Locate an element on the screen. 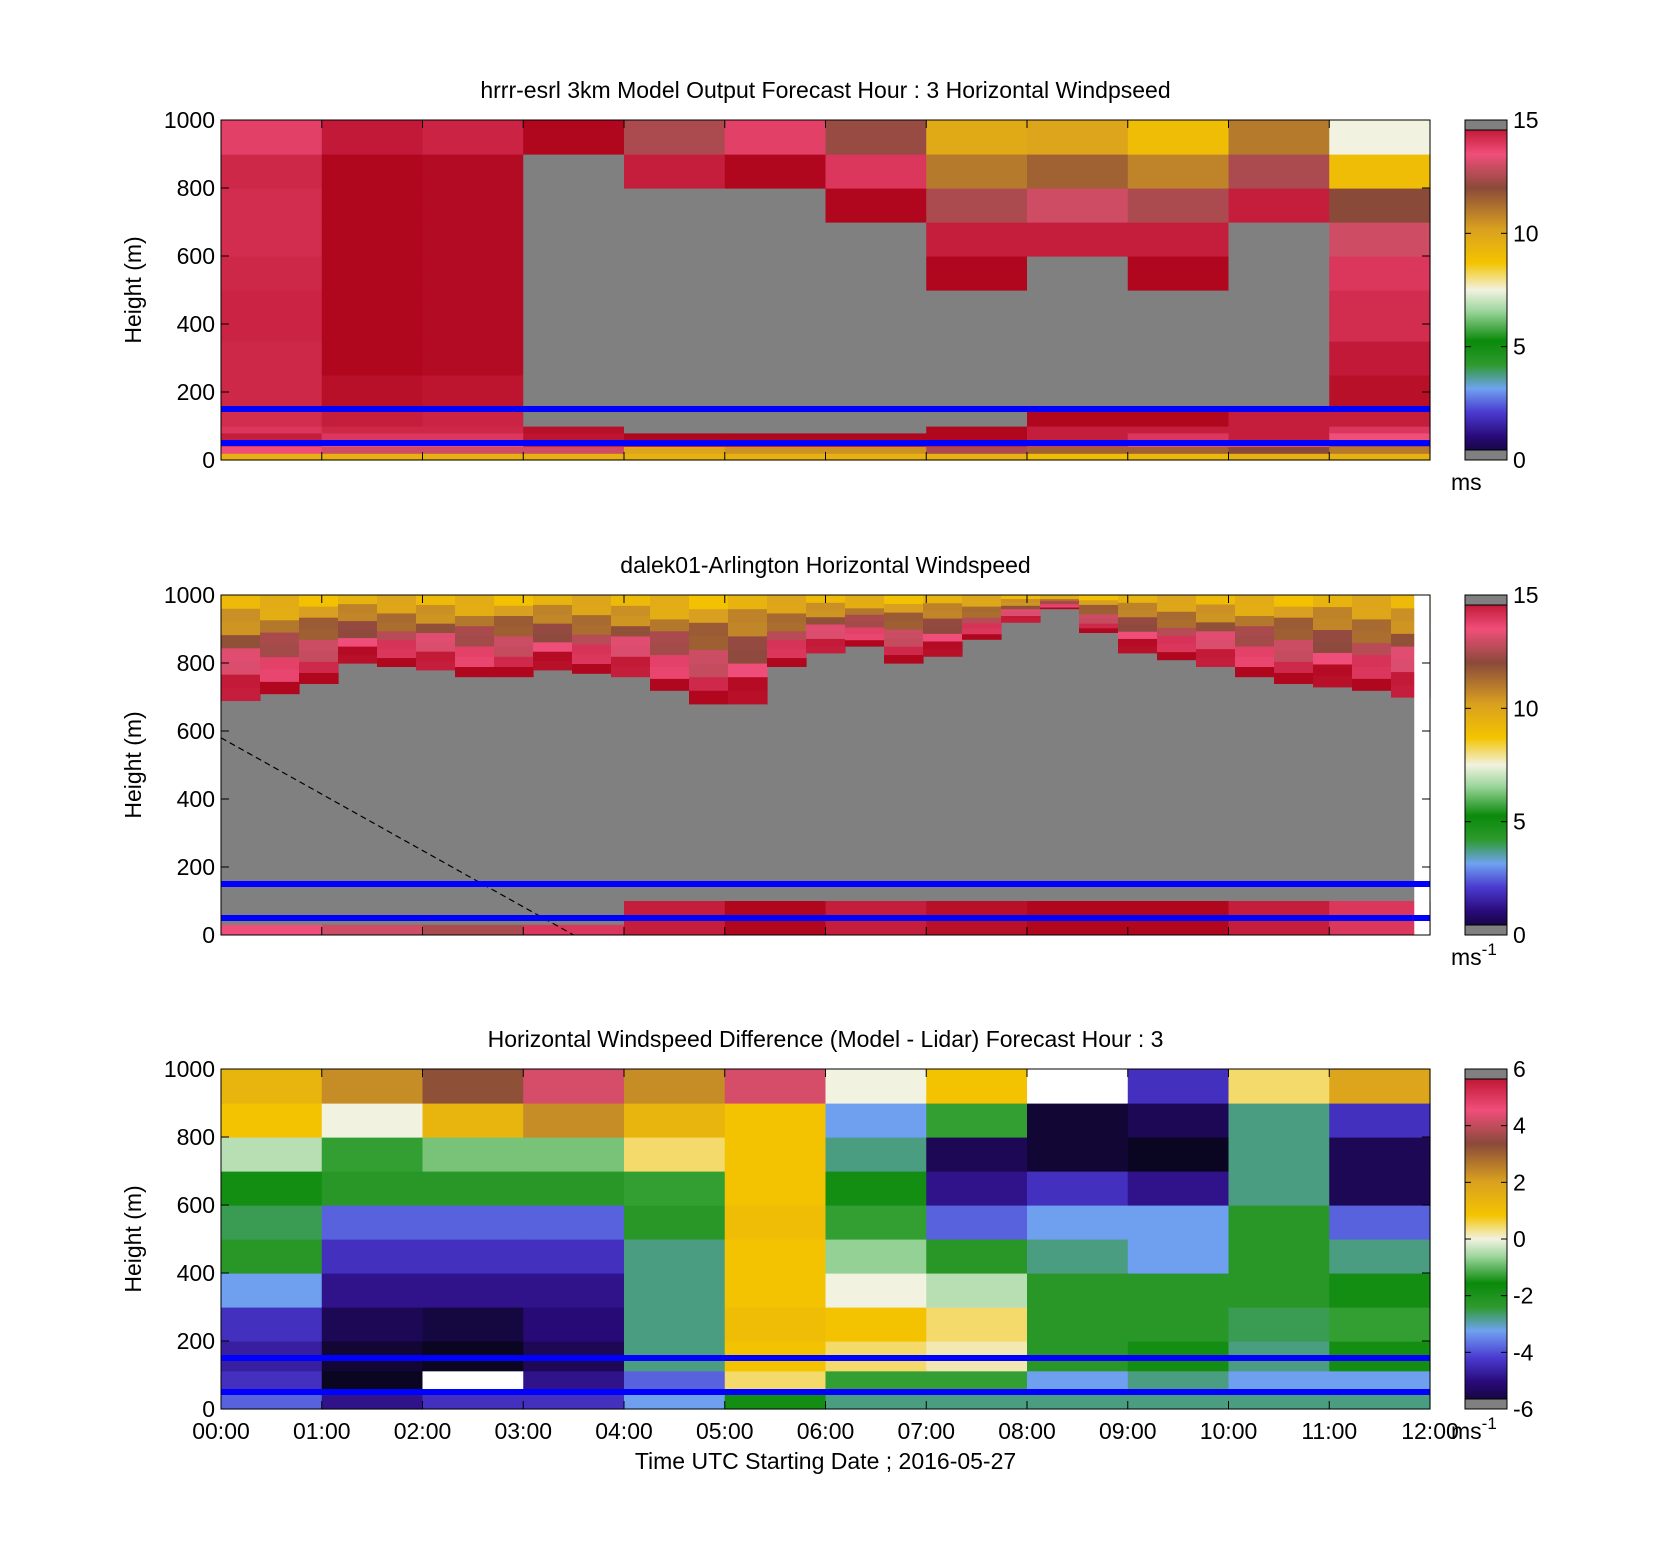 This screenshot has width=1680, height=1561. colorbar-tick-label: 0 is located at coordinates (1519, 935).